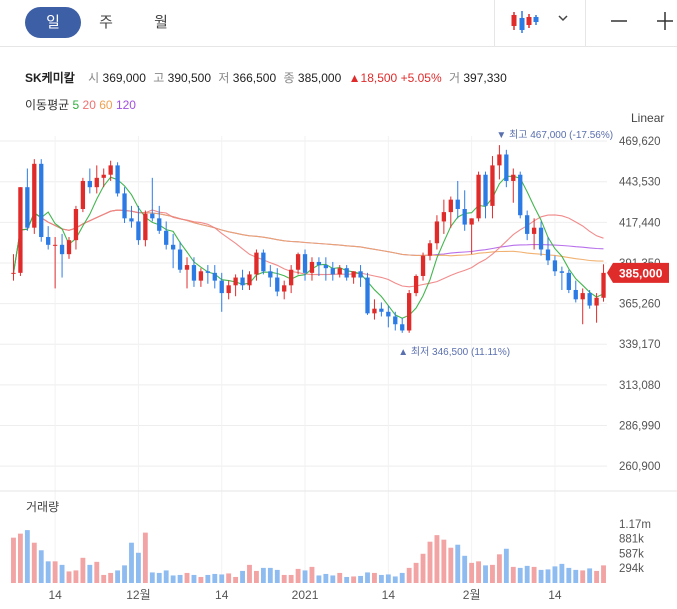  What do you see at coordinates (619, 23) in the screenshot?
I see `minus-icon` at bounding box center [619, 23].